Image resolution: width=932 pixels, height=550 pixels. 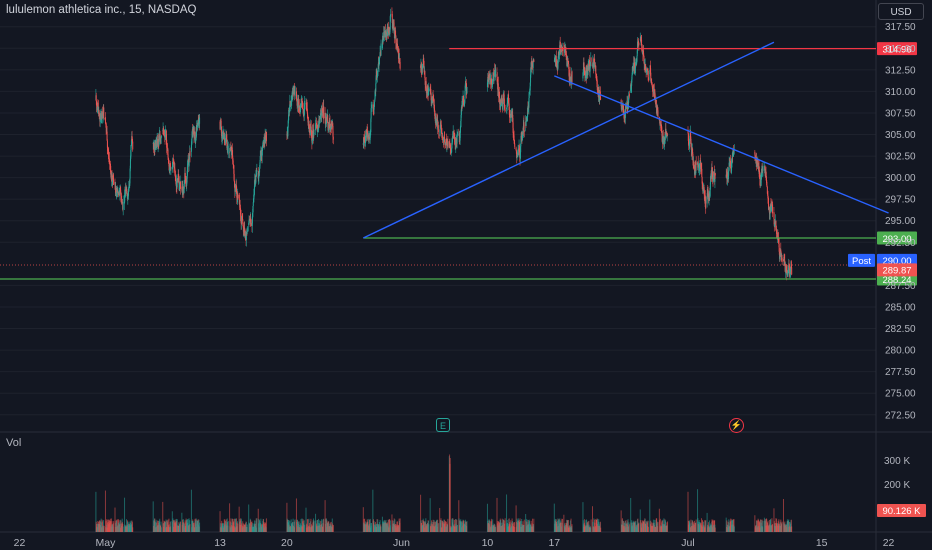 What do you see at coordinates (736, 425) in the screenshot?
I see `dividend-event-icon: ⚡` at bounding box center [736, 425].